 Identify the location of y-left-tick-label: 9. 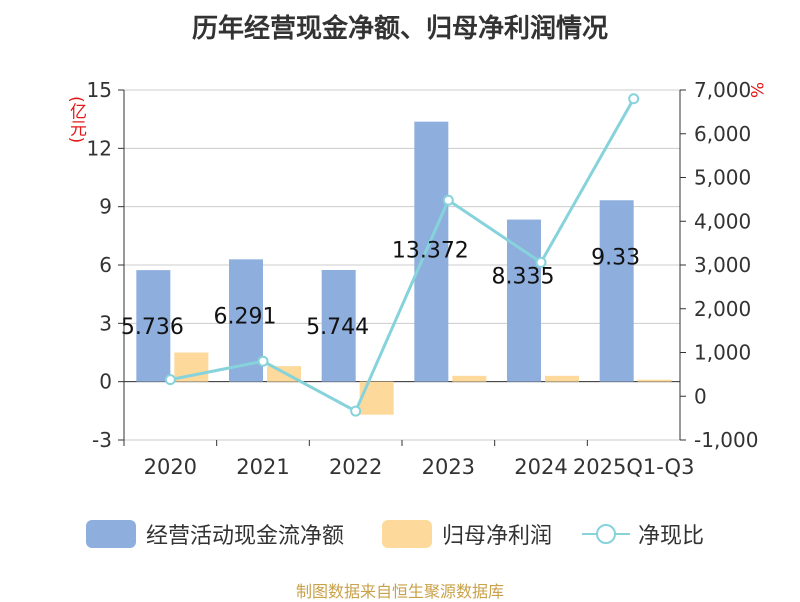
(105, 207).